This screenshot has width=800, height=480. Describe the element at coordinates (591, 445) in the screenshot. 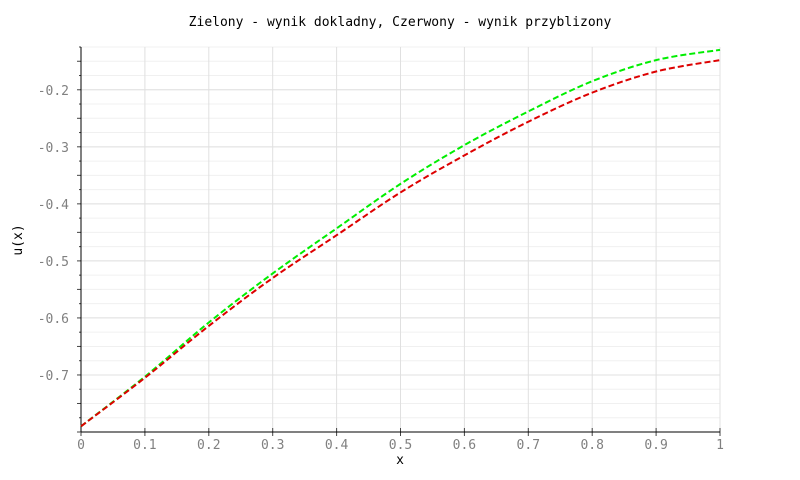

I see `x-tick-label: 0.8` at that location.